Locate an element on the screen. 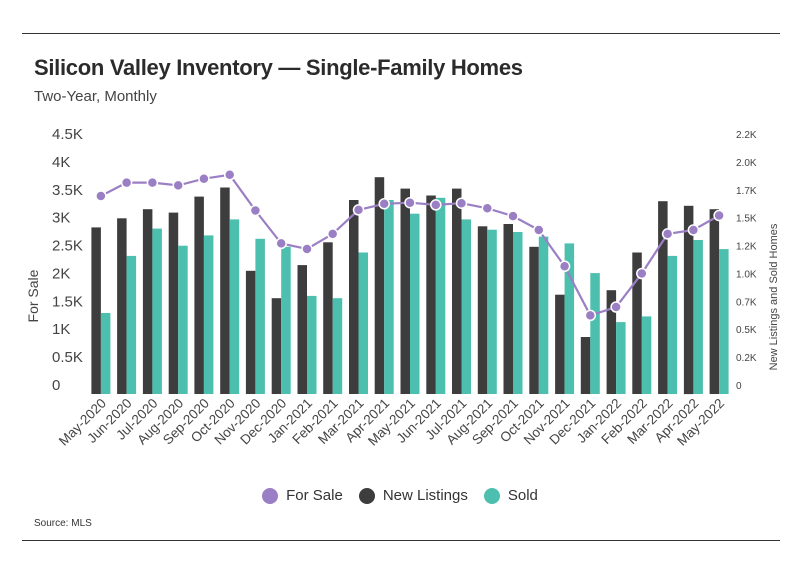  left-axis-label: For Sale is located at coordinates (33, 295).